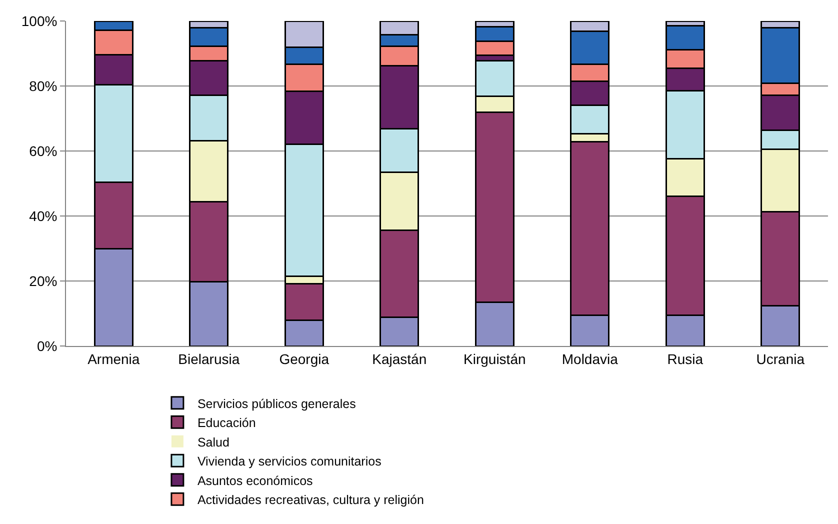  I want to click on y-tick-label: 80%, so click(43, 86).